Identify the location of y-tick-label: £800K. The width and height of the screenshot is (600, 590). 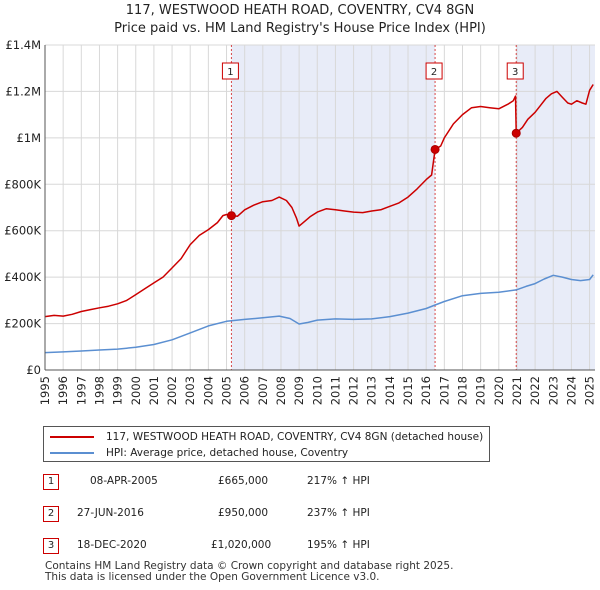
(22, 184).